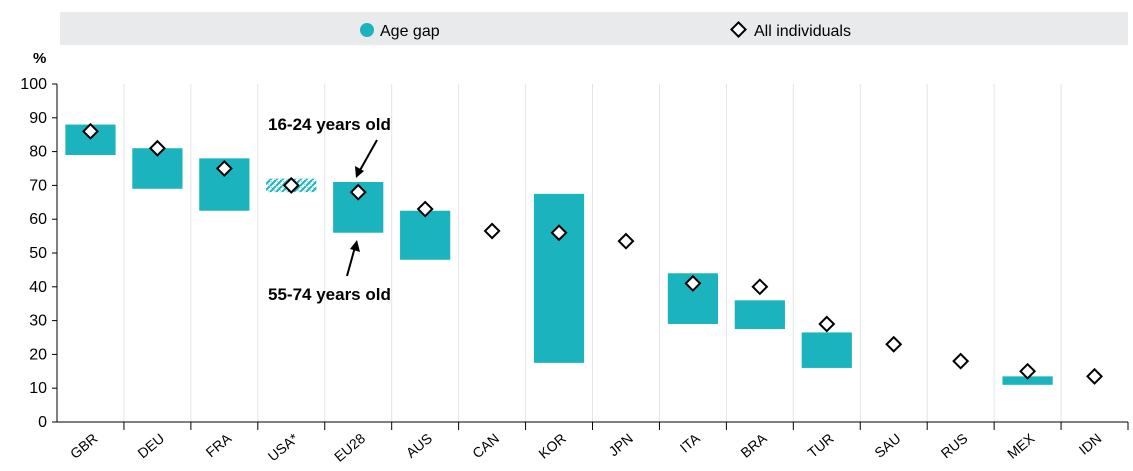 This screenshot has width=1133, height=471. What do you see at coordinates (367, 30) in the screenshot?
I see `legend-age-gap-swatch` at bounding box center [367, 30].